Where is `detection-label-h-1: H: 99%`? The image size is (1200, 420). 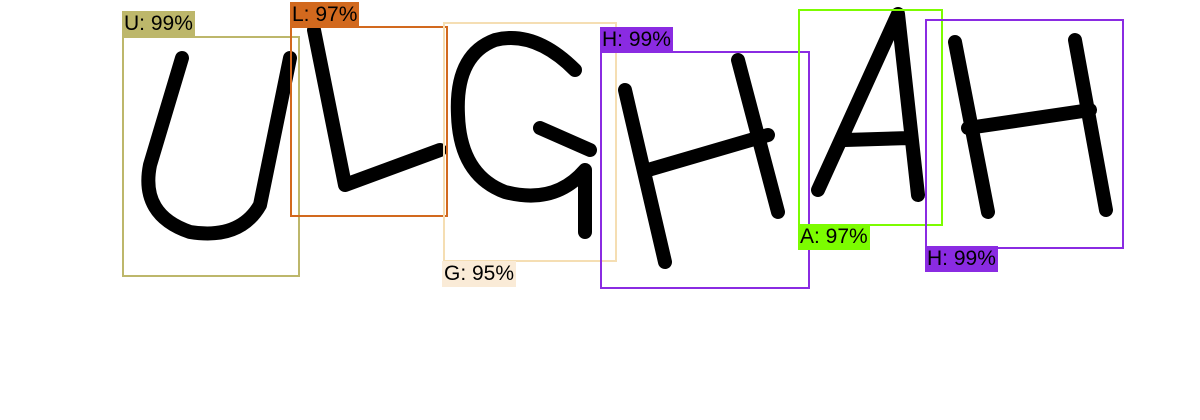
detection-label-h-1: H: 99% is located at coordinates (636, 40).